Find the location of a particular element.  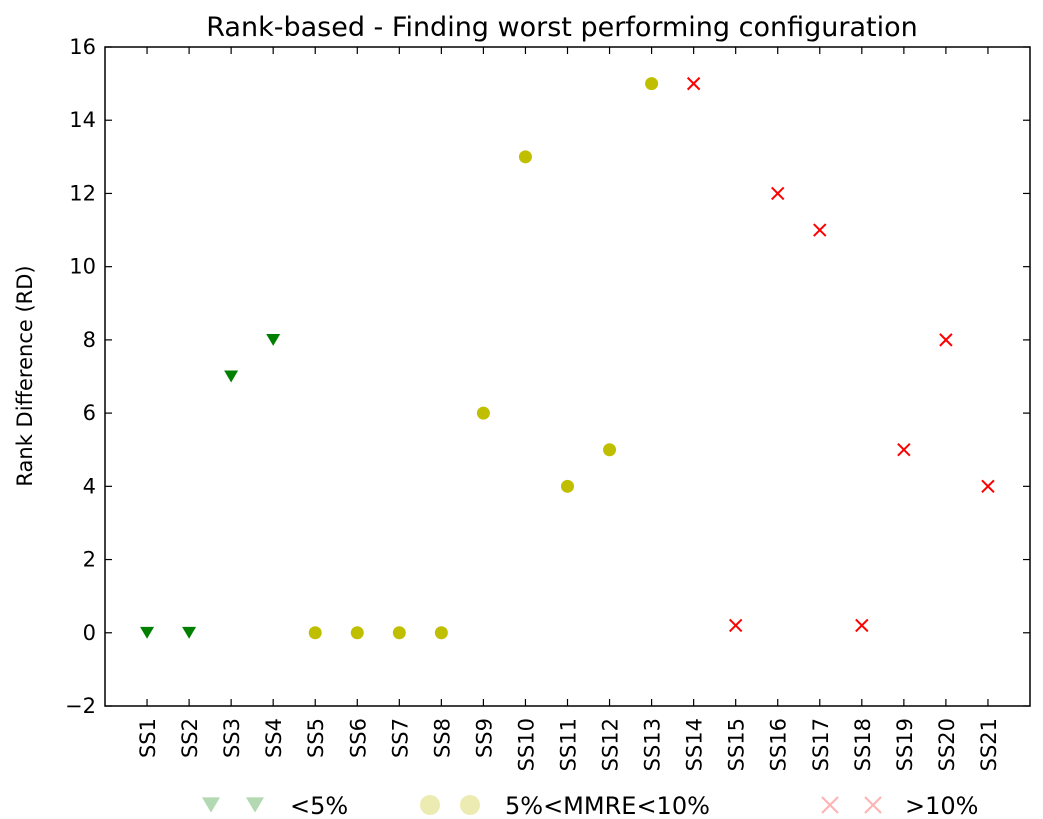

y-tick-label: 14 is located at coordinates (82, 120).